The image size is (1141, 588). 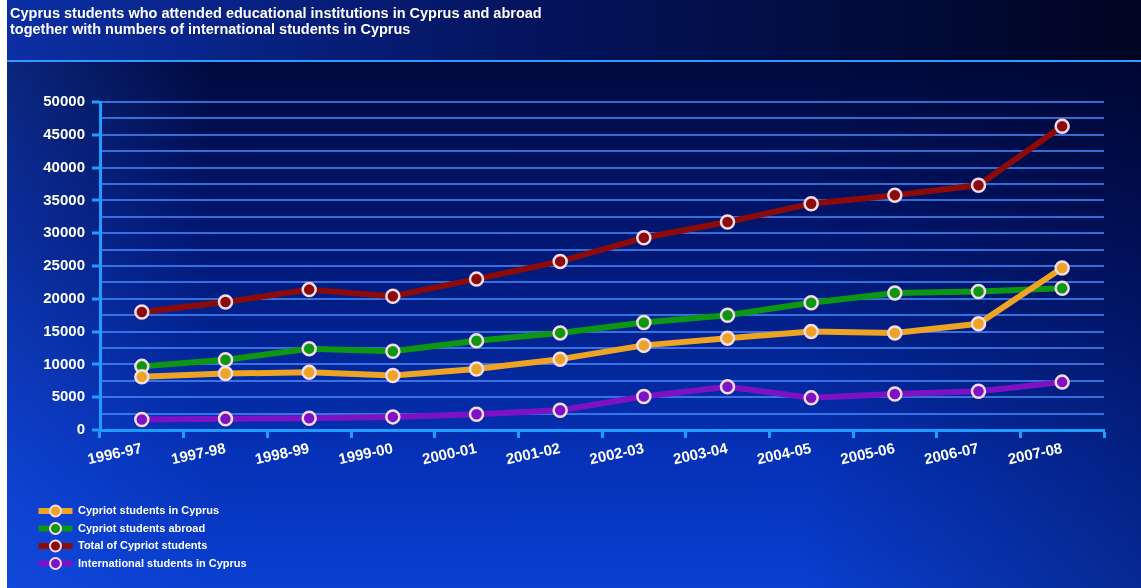 What do you see at coordinates (700, 453) in the screenshot?
I see `x-tick-label: 2003-04` at bounding box center [700, 453].